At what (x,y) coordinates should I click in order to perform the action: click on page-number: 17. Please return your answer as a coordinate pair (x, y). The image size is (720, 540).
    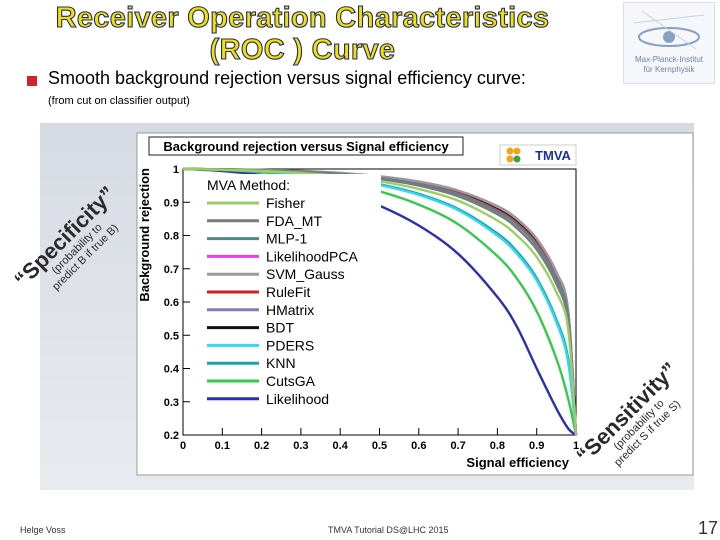
    Looking at the image, I should click on (708, 528).